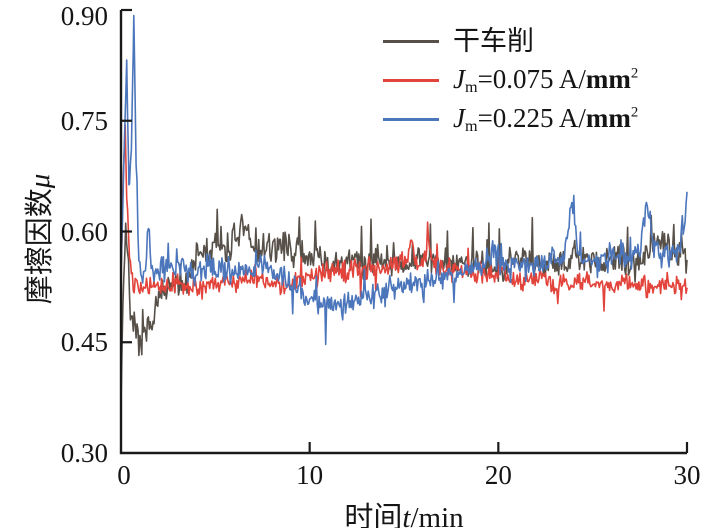 This screenshot has width=706, height=528. What do you see at coordinates (84, 16) in the screenshot?
I see `y-tick-label: 0.90` at bounding box center [84, 16].